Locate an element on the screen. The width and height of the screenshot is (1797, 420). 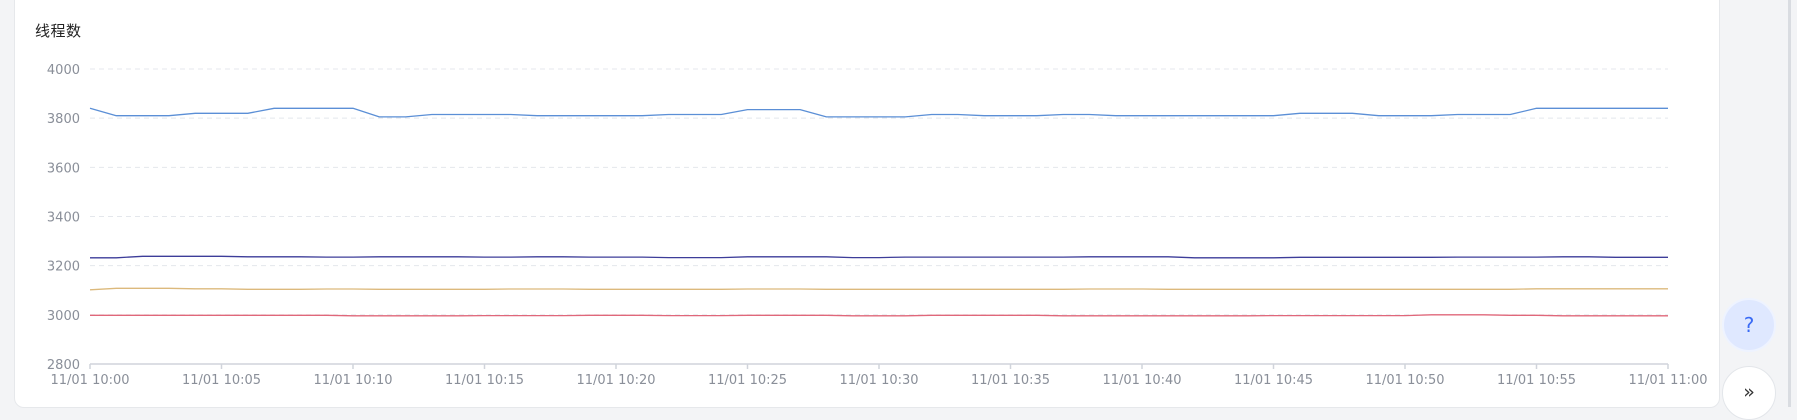
x-tick-label: 11/01 10:10 is located at coordinates (352, 380).